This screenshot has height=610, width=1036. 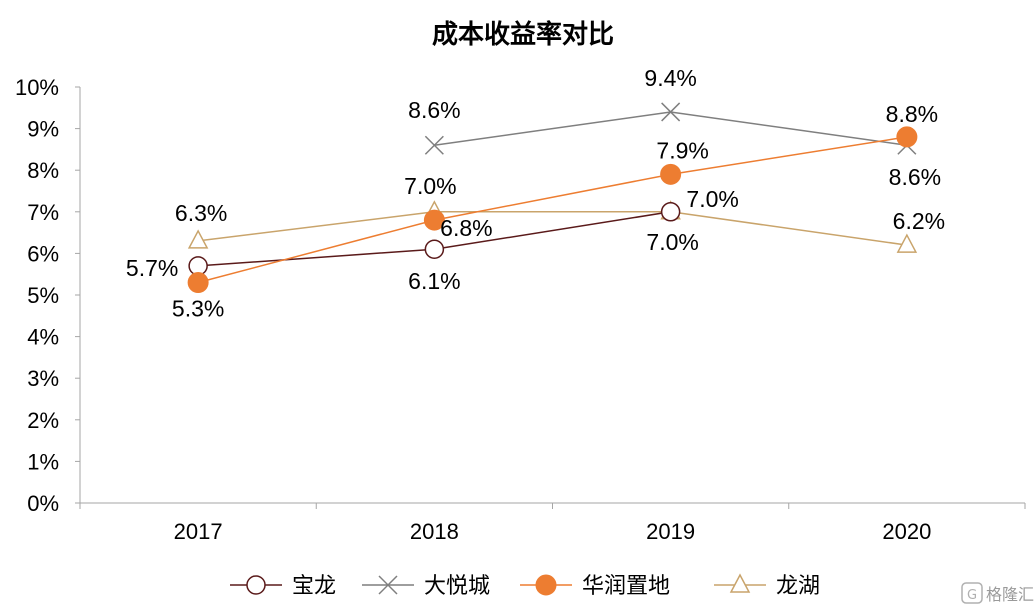 I want to click on y-tick-label: 1%, so click(x=43, y=461).